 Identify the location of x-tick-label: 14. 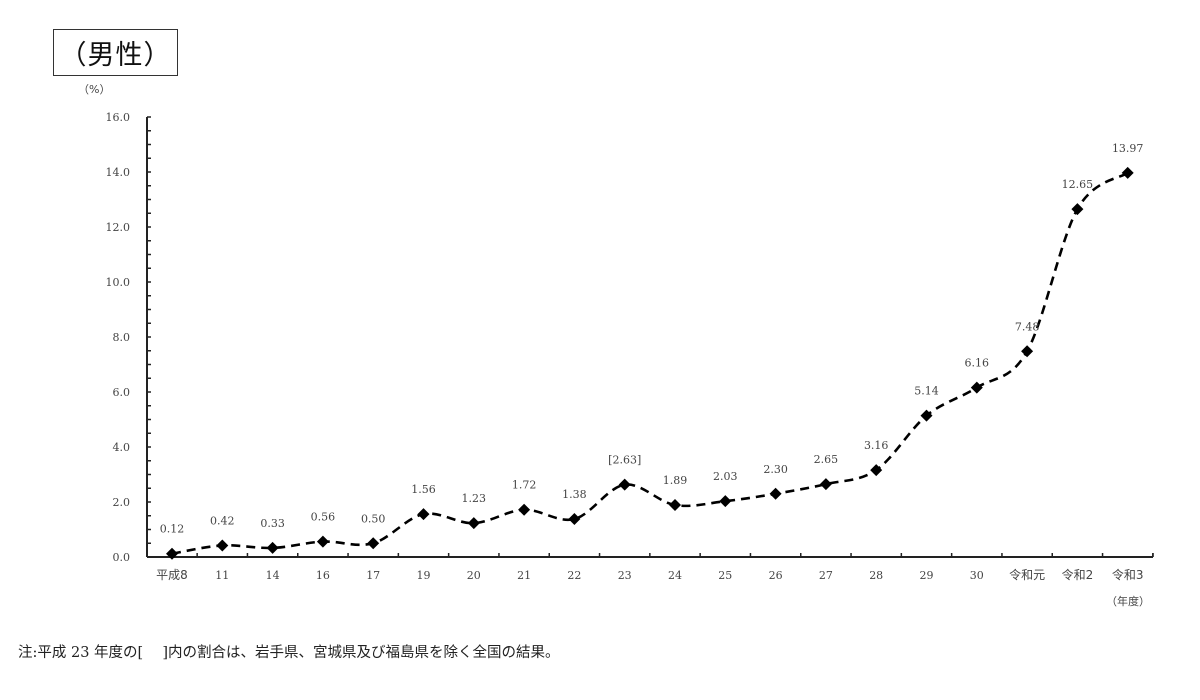
(273, 575).